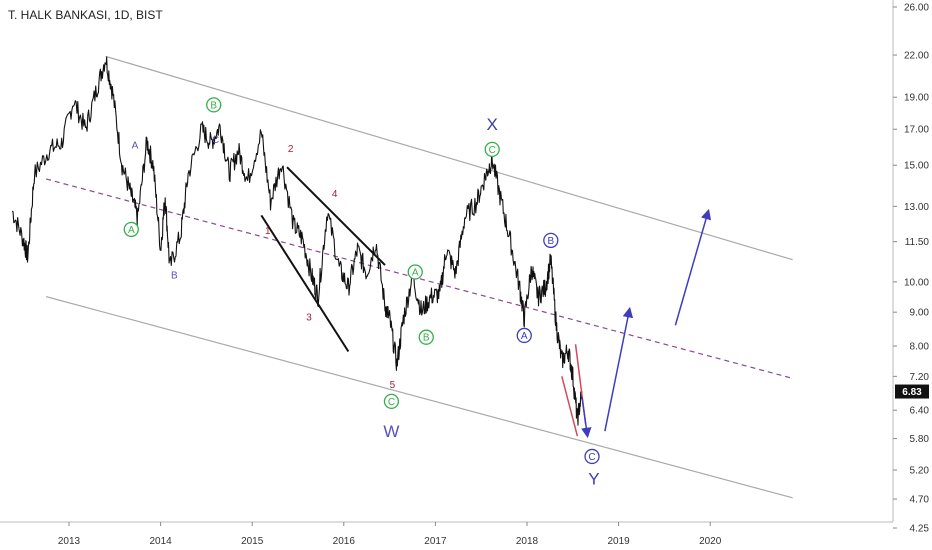 Image resolution: width=932 pixels, height=550 pixels. What do you see at coordinates (920, 529) in the screenshot?
I see `y-tick-label: 4.25` at bounding box center [920, 529].